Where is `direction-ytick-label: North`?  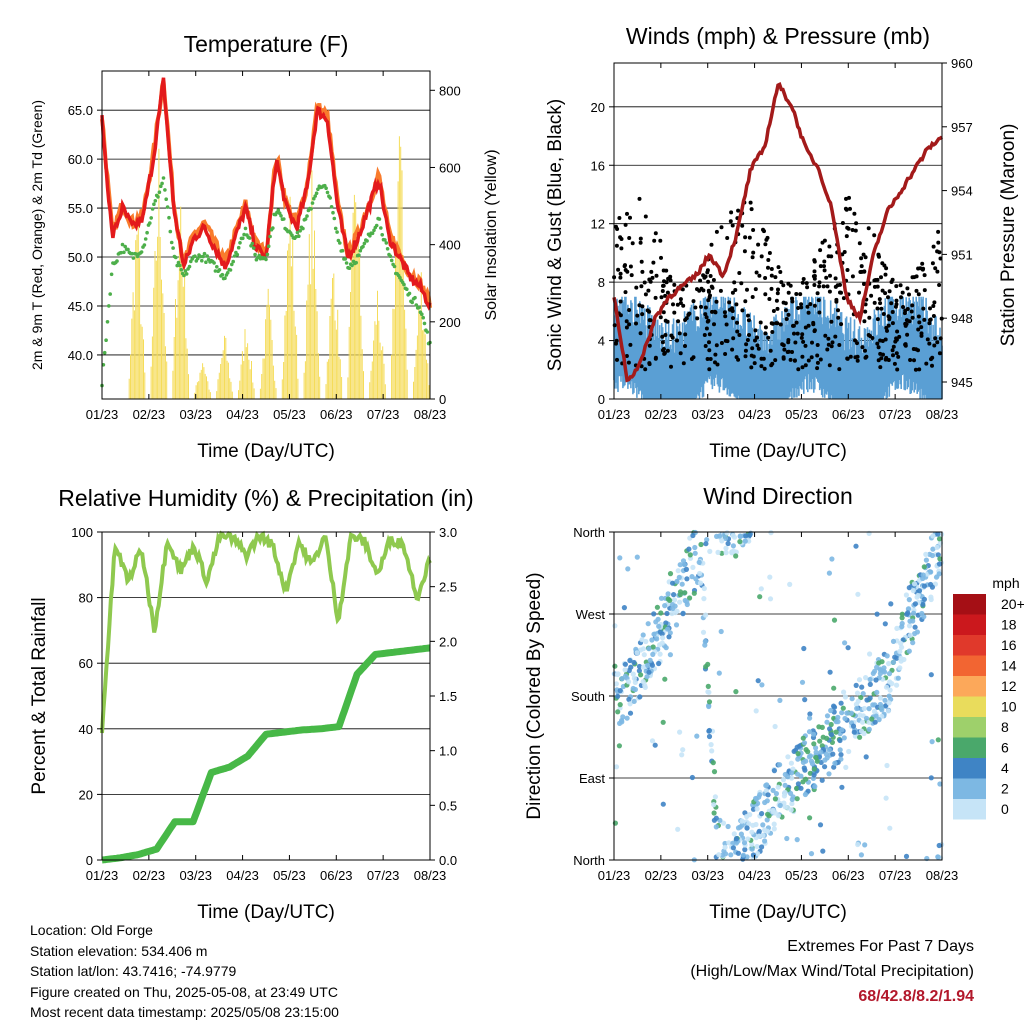
direction-ytick-label: North is located at coordinates (589, 860).